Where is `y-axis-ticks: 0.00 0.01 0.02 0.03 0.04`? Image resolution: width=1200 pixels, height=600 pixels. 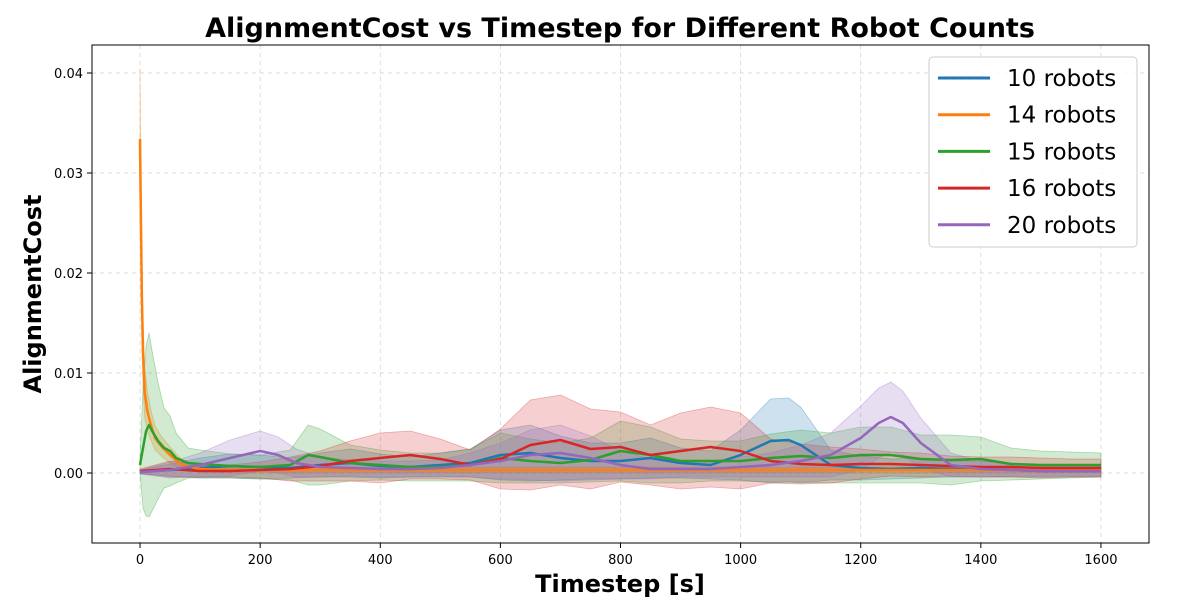 y-axis-ticks: 0.00 0.01 0.02 0.03 0.04 is located at coordinates (73, 274).